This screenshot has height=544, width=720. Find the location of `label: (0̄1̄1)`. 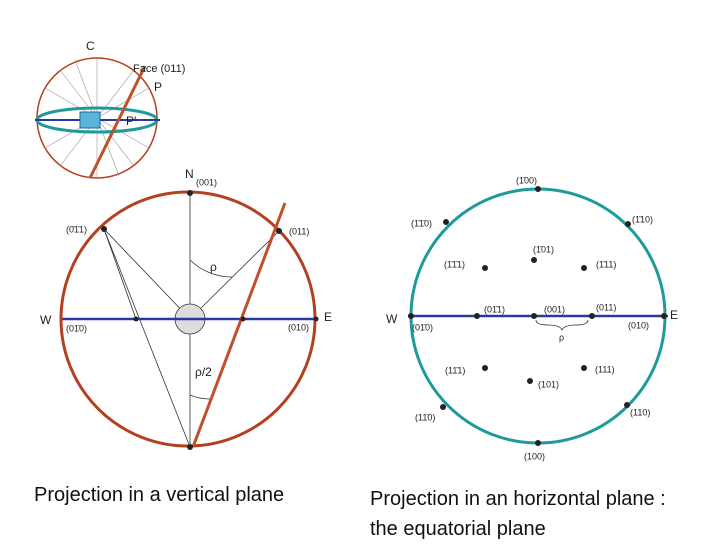

label: (0̄1̄1) is located at coordinates (76, 229).